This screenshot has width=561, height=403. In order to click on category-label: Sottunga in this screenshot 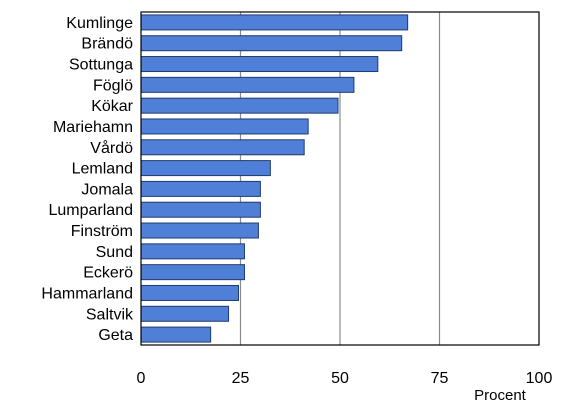, I will do `click(101, 65)`.